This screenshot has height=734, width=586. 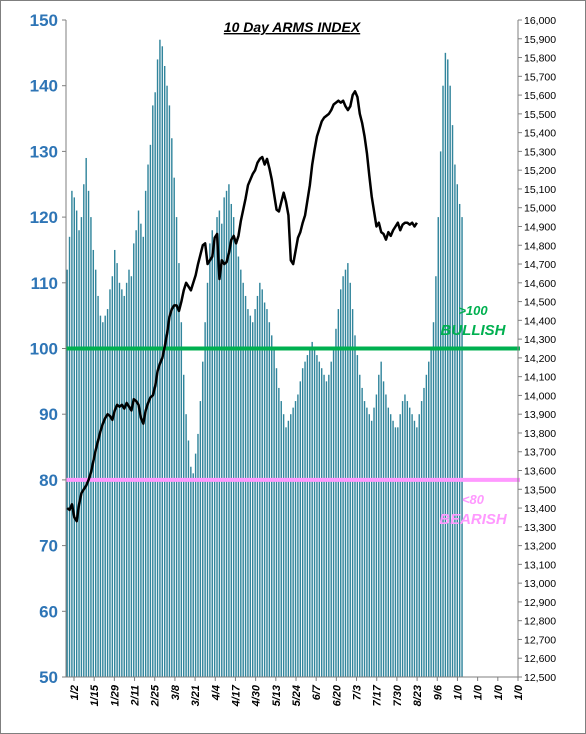 What do you see at coordinates (540, 21) in the screenshot?
I see `right-axis-tick-label: 16,000` at bounding box center [540, 21].